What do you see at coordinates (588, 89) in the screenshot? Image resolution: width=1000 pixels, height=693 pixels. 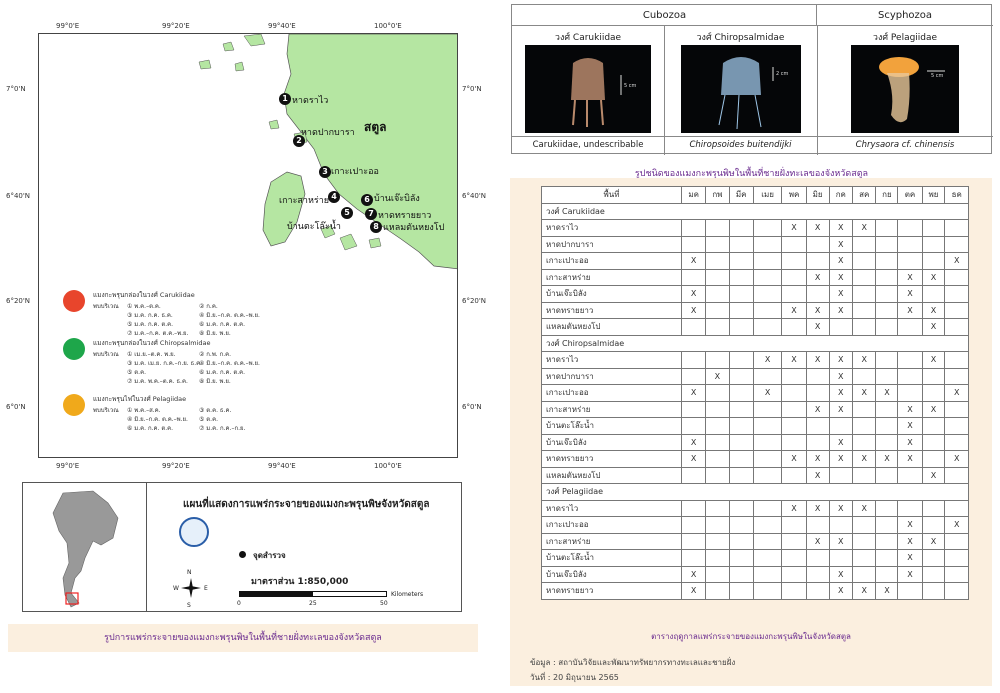 I see `carukiidae-photo: 5 cm` at bounding box center [588, 89].